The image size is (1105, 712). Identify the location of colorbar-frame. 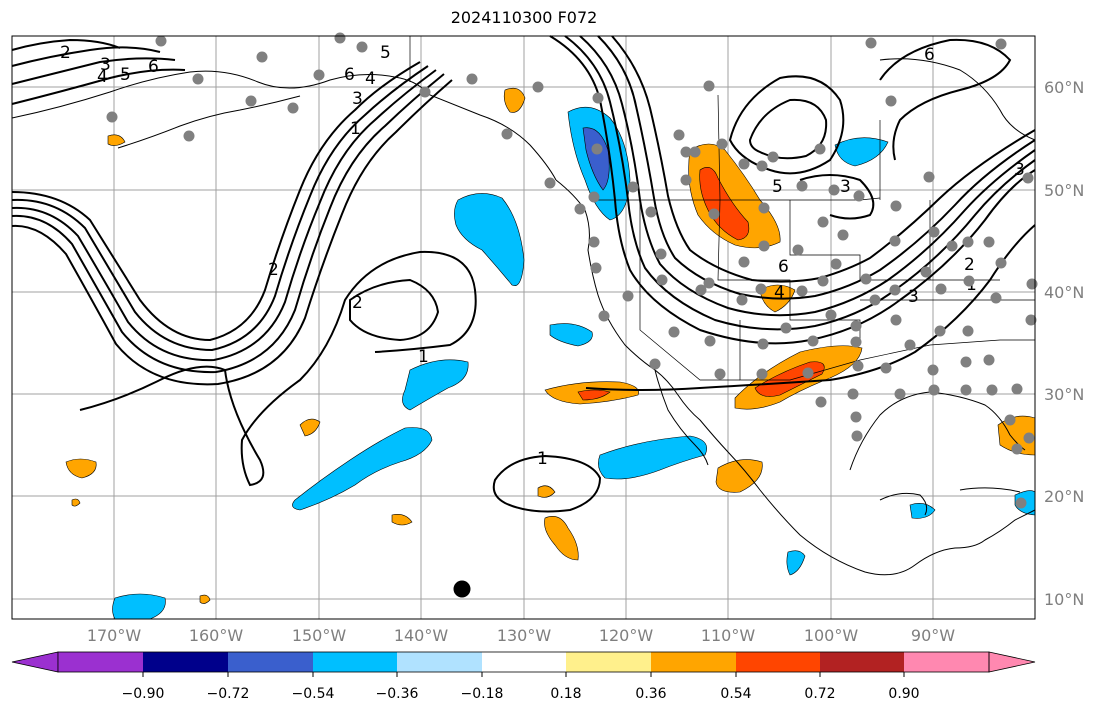
(523, 662).